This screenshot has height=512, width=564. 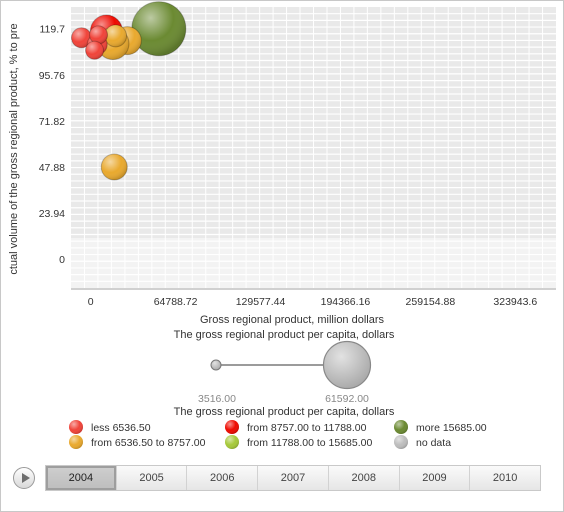 I want to click on x-axis-title: Gross regional product, million dollars, so click(x=292, y=320).